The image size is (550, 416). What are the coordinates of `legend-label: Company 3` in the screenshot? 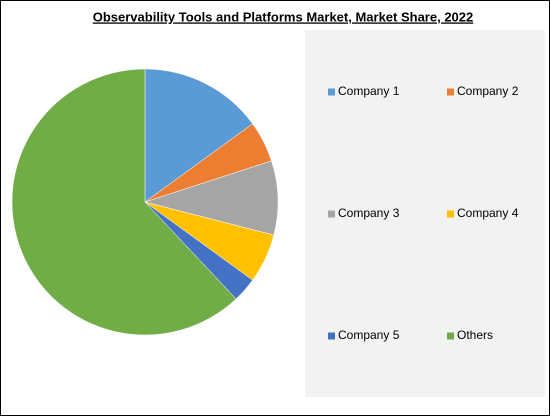 It's located at (369, 213).